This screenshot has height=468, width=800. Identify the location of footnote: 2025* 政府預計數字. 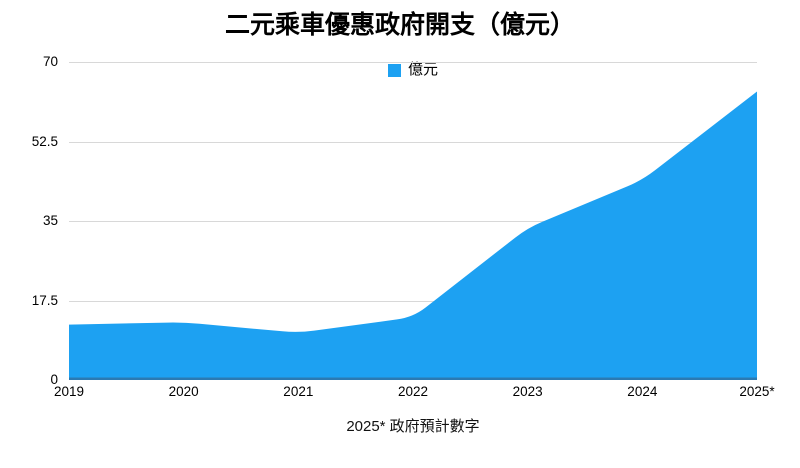
(413, 426).